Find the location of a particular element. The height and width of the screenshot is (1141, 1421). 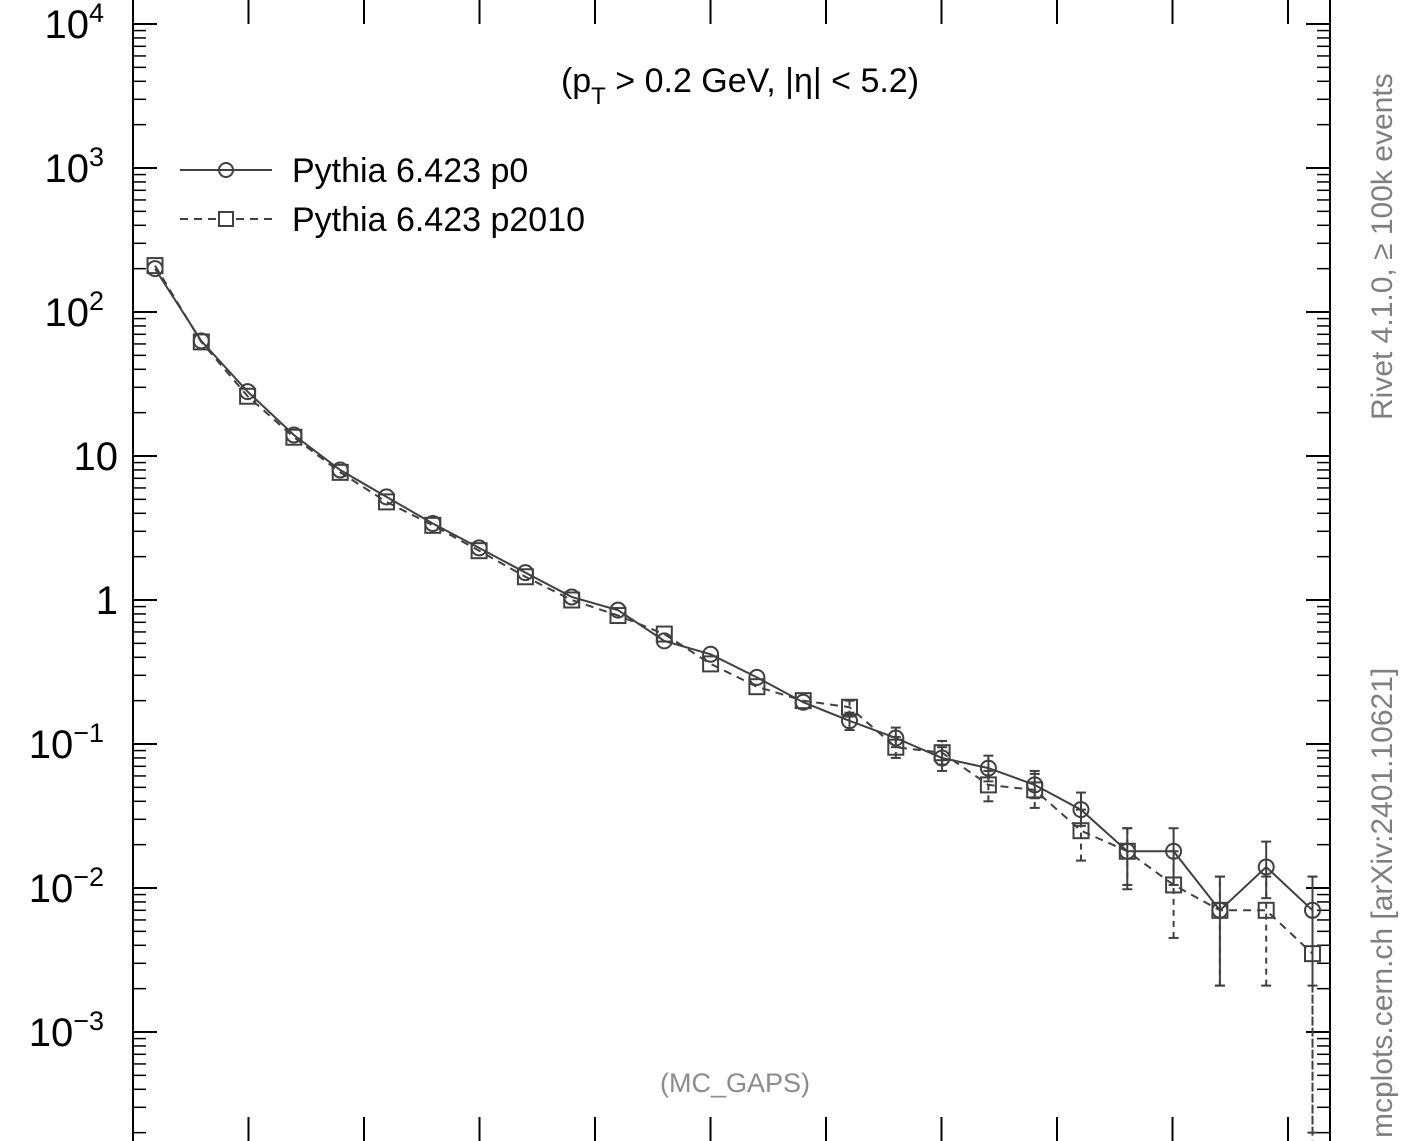

y-tick-exponent: −2 is located at coordinates (88, 877).